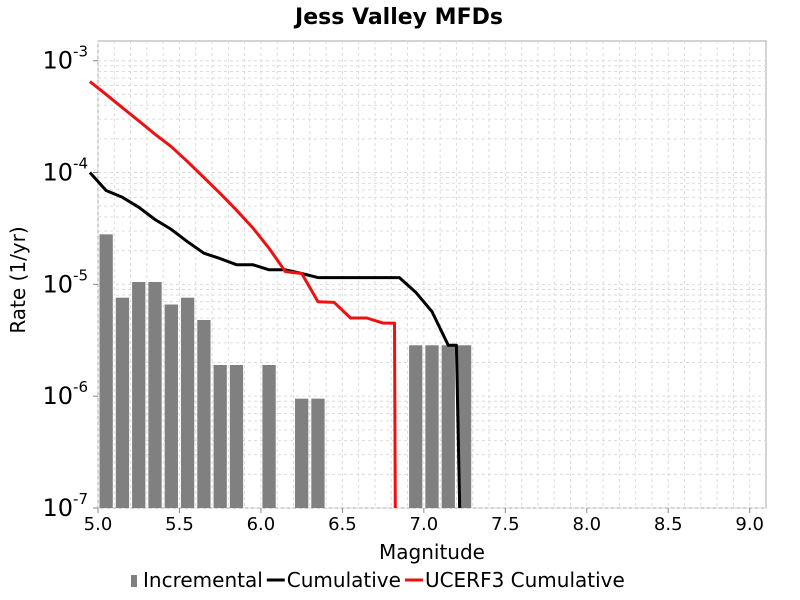 This screenshot has height=600, width=800. What do you see at coordinates (65, 282) in the screenshot?
I see `y-tick-label: 10⁻⁵` at bounding box center [65, 282].